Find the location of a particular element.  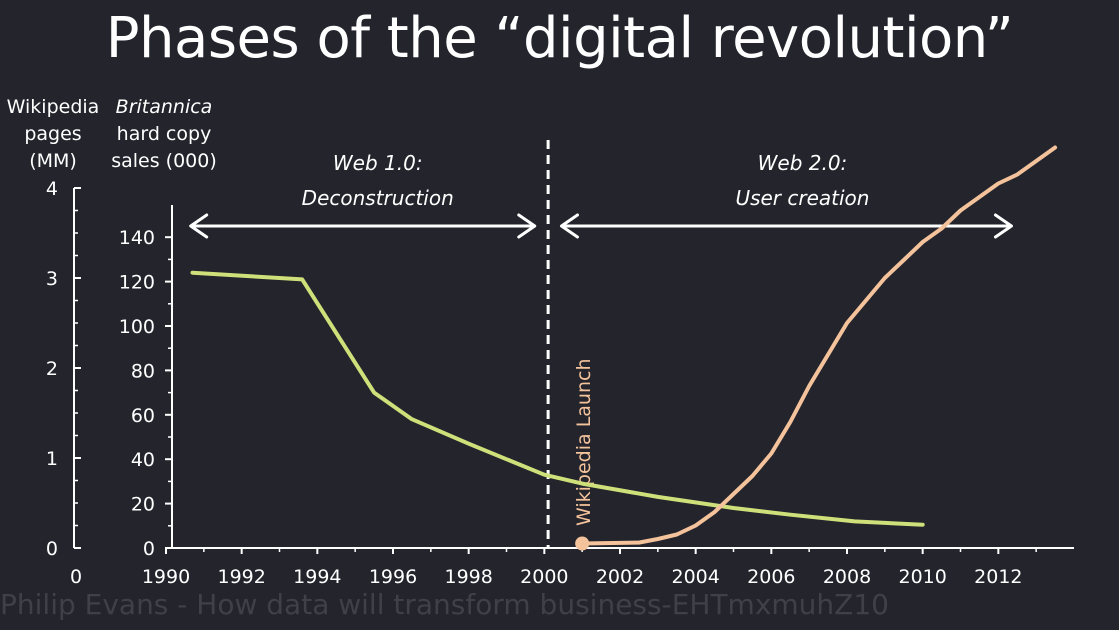

x-tick-label: 1996 is located at coordinates (393, 577).